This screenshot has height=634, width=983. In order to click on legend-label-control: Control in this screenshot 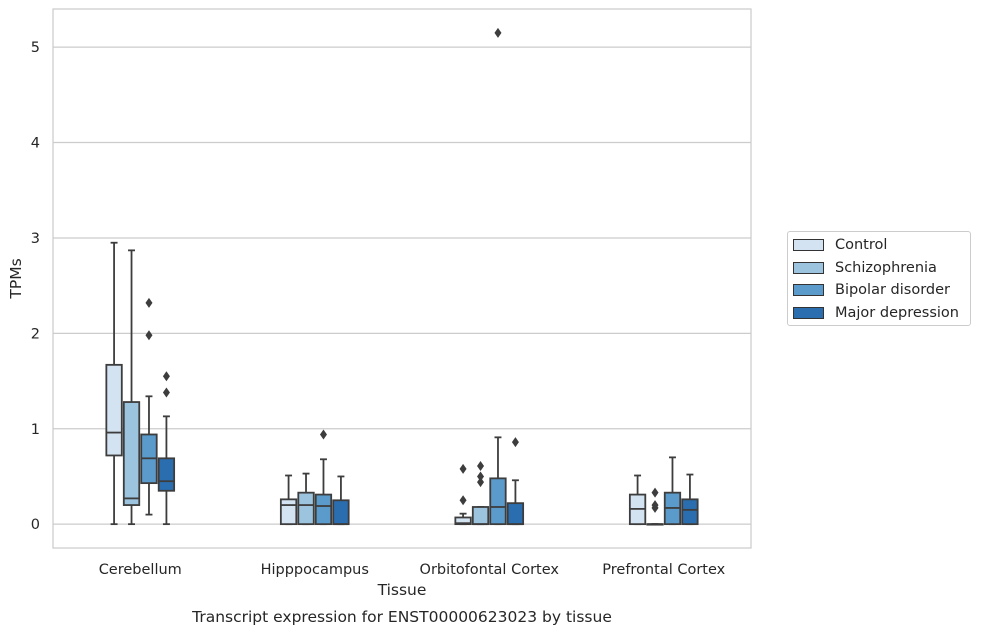, I will do `click(861, 245)`.